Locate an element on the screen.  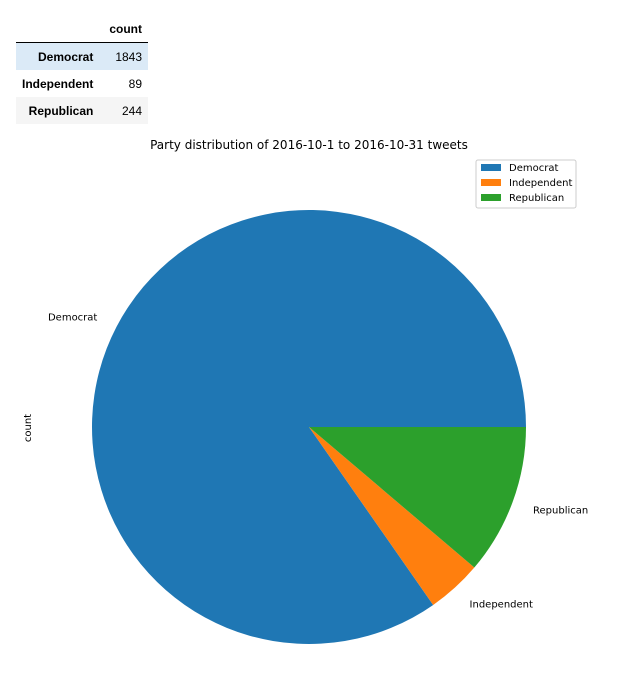
legend-label-republican: Republican is located at coordinates (536, 198).